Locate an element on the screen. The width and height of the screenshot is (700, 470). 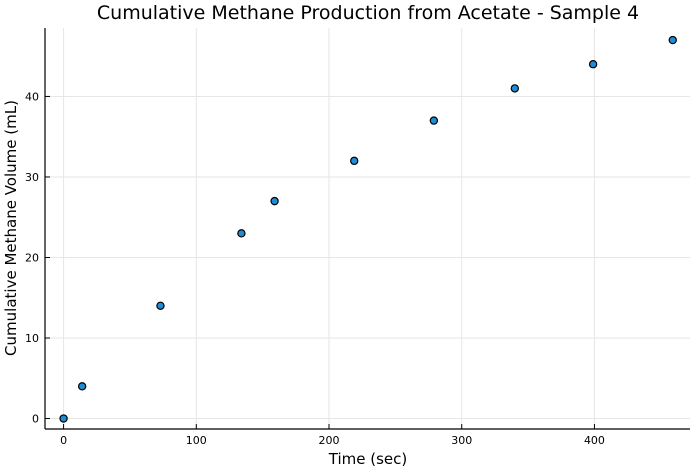
x-tick-label: 200 is located at coordinates (329, 440).